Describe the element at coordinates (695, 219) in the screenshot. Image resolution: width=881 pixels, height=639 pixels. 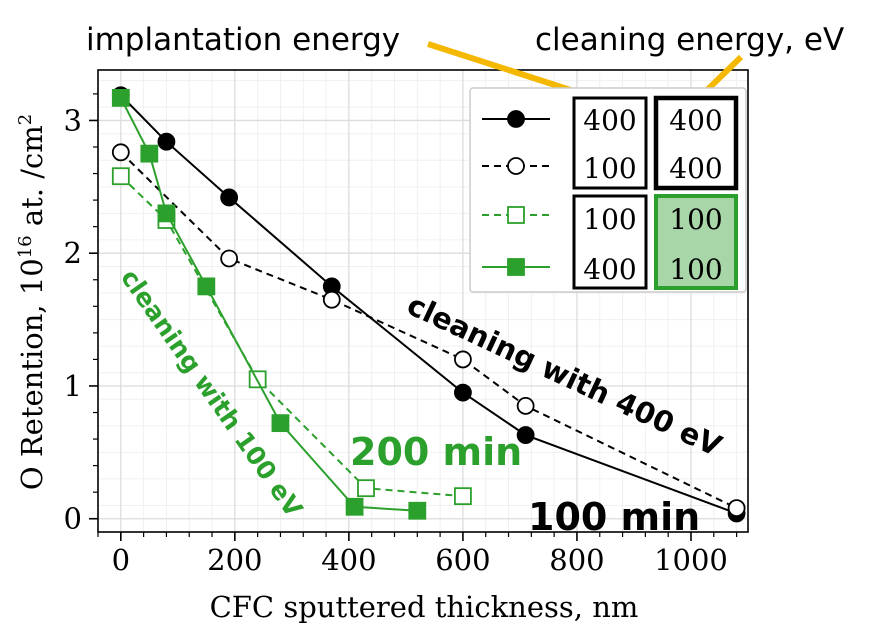
I see `legend-series-3-cleaning: 100` at that location.